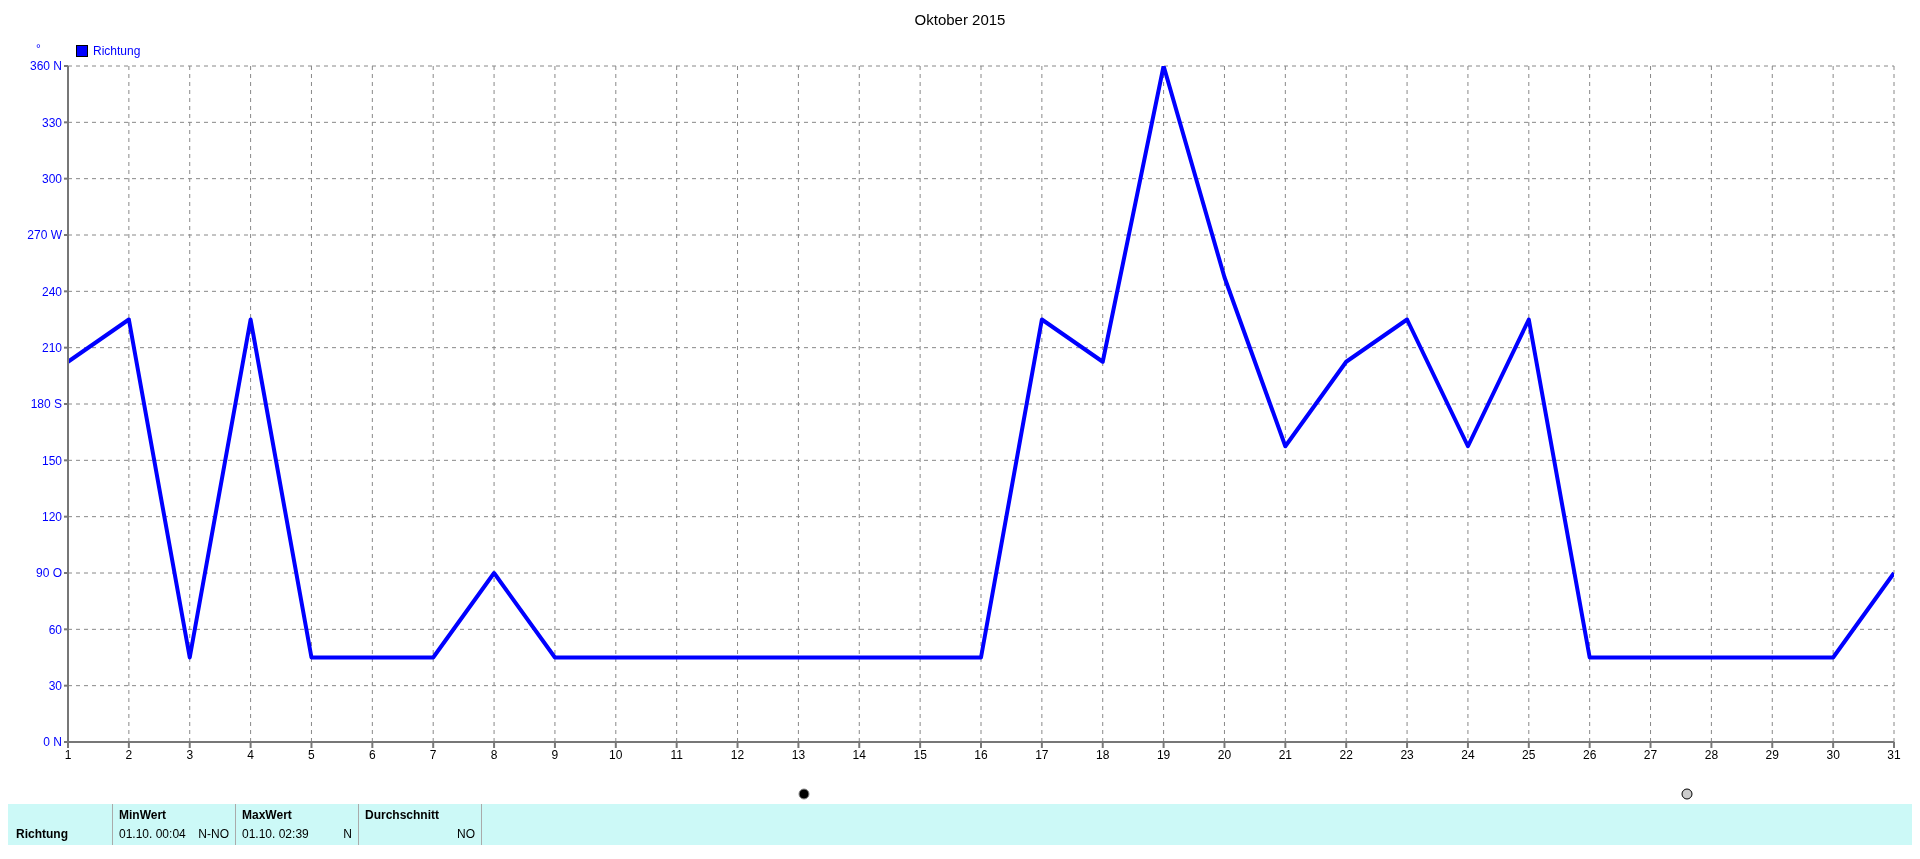  What do you see at coordinates (1285, 754) in the screenshot?
I see `x-tick-label: 21` at bounding box center [1285, 754].